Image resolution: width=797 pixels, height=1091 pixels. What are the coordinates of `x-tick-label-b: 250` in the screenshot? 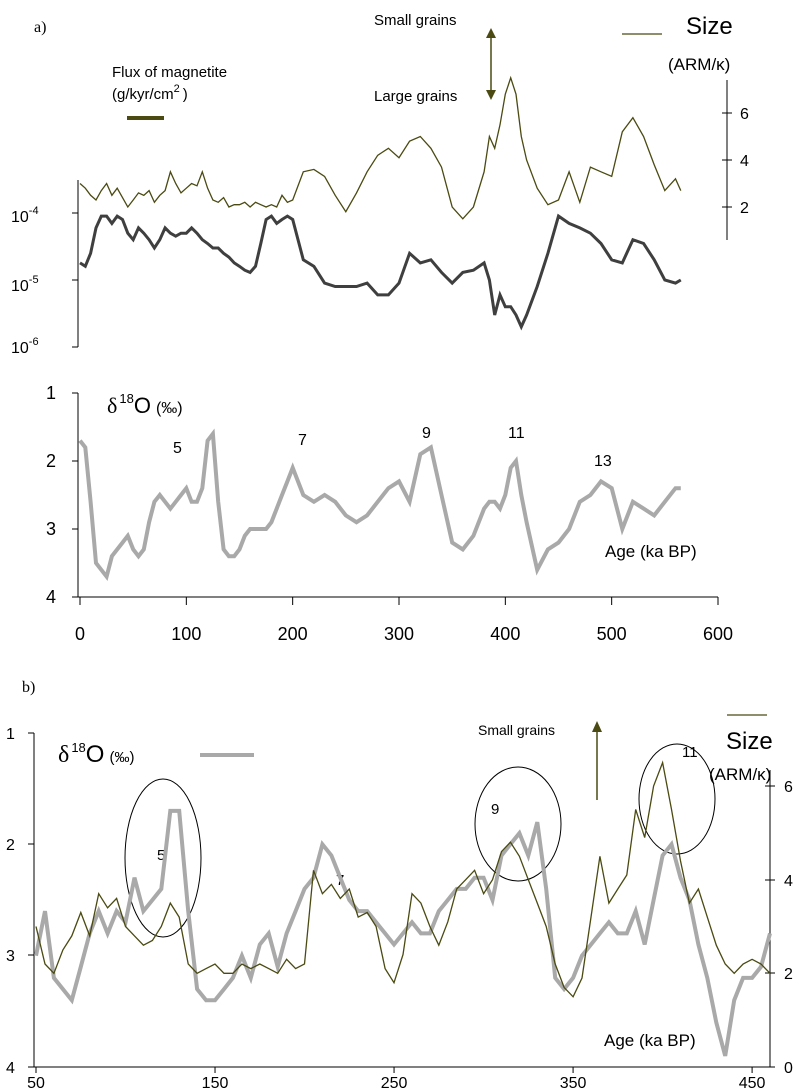 It's located at (394, 1083).